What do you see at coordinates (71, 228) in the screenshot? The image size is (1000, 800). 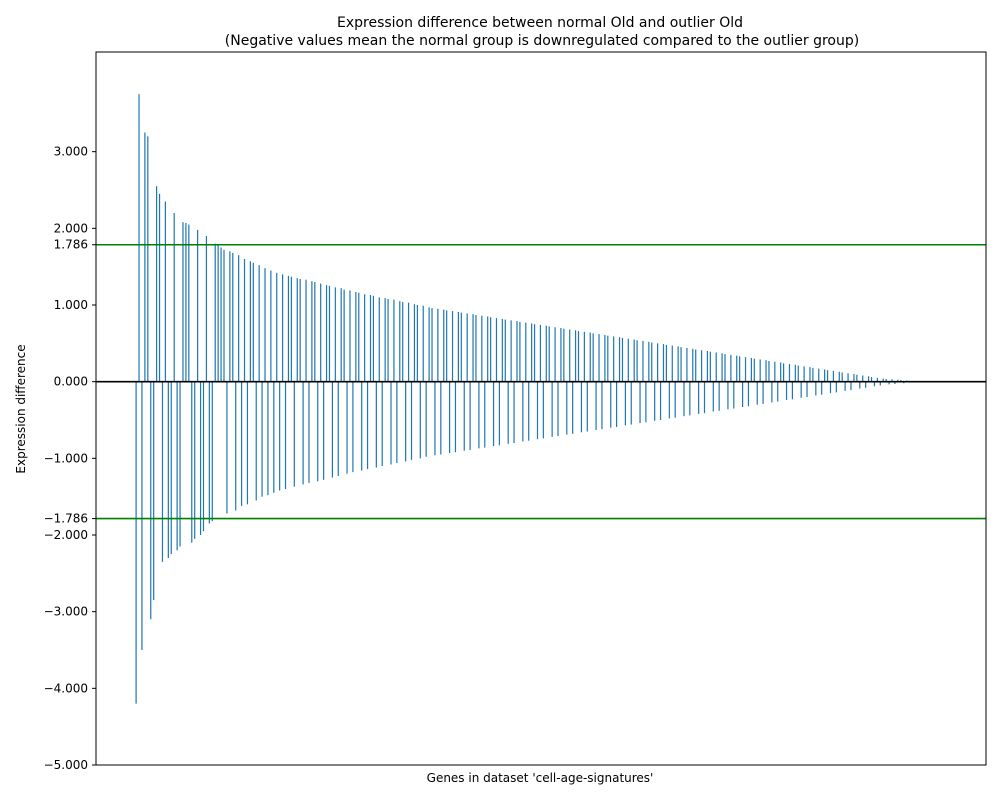 I see `y-tick-label: 2.000` at bounding box center [71, 228].